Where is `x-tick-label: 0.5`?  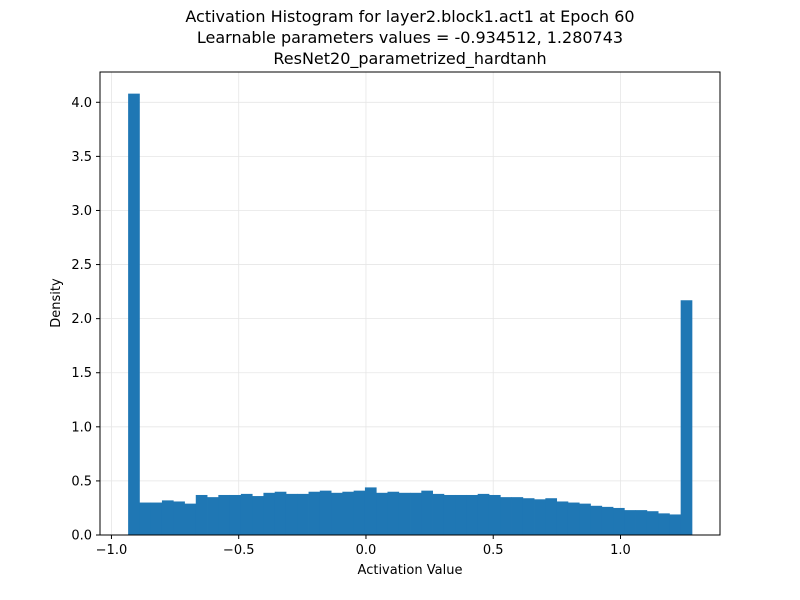
x-tick-label: 0.5 is located at coordinates (493, 550).